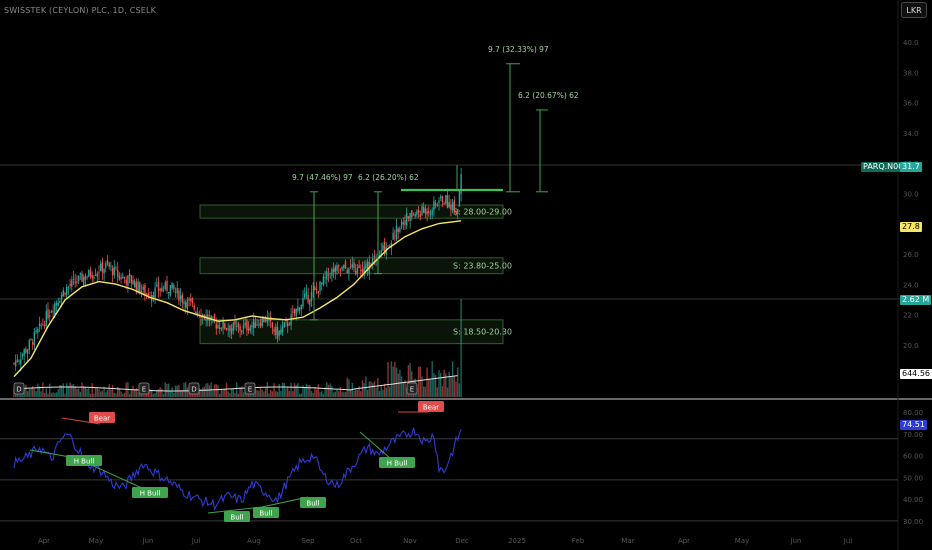 This screenshot has width=932, height=550. What do you see at coordinates (517, 541) in the screenshot?
I see `time-label: 2025` at bounding box center [517, 541].